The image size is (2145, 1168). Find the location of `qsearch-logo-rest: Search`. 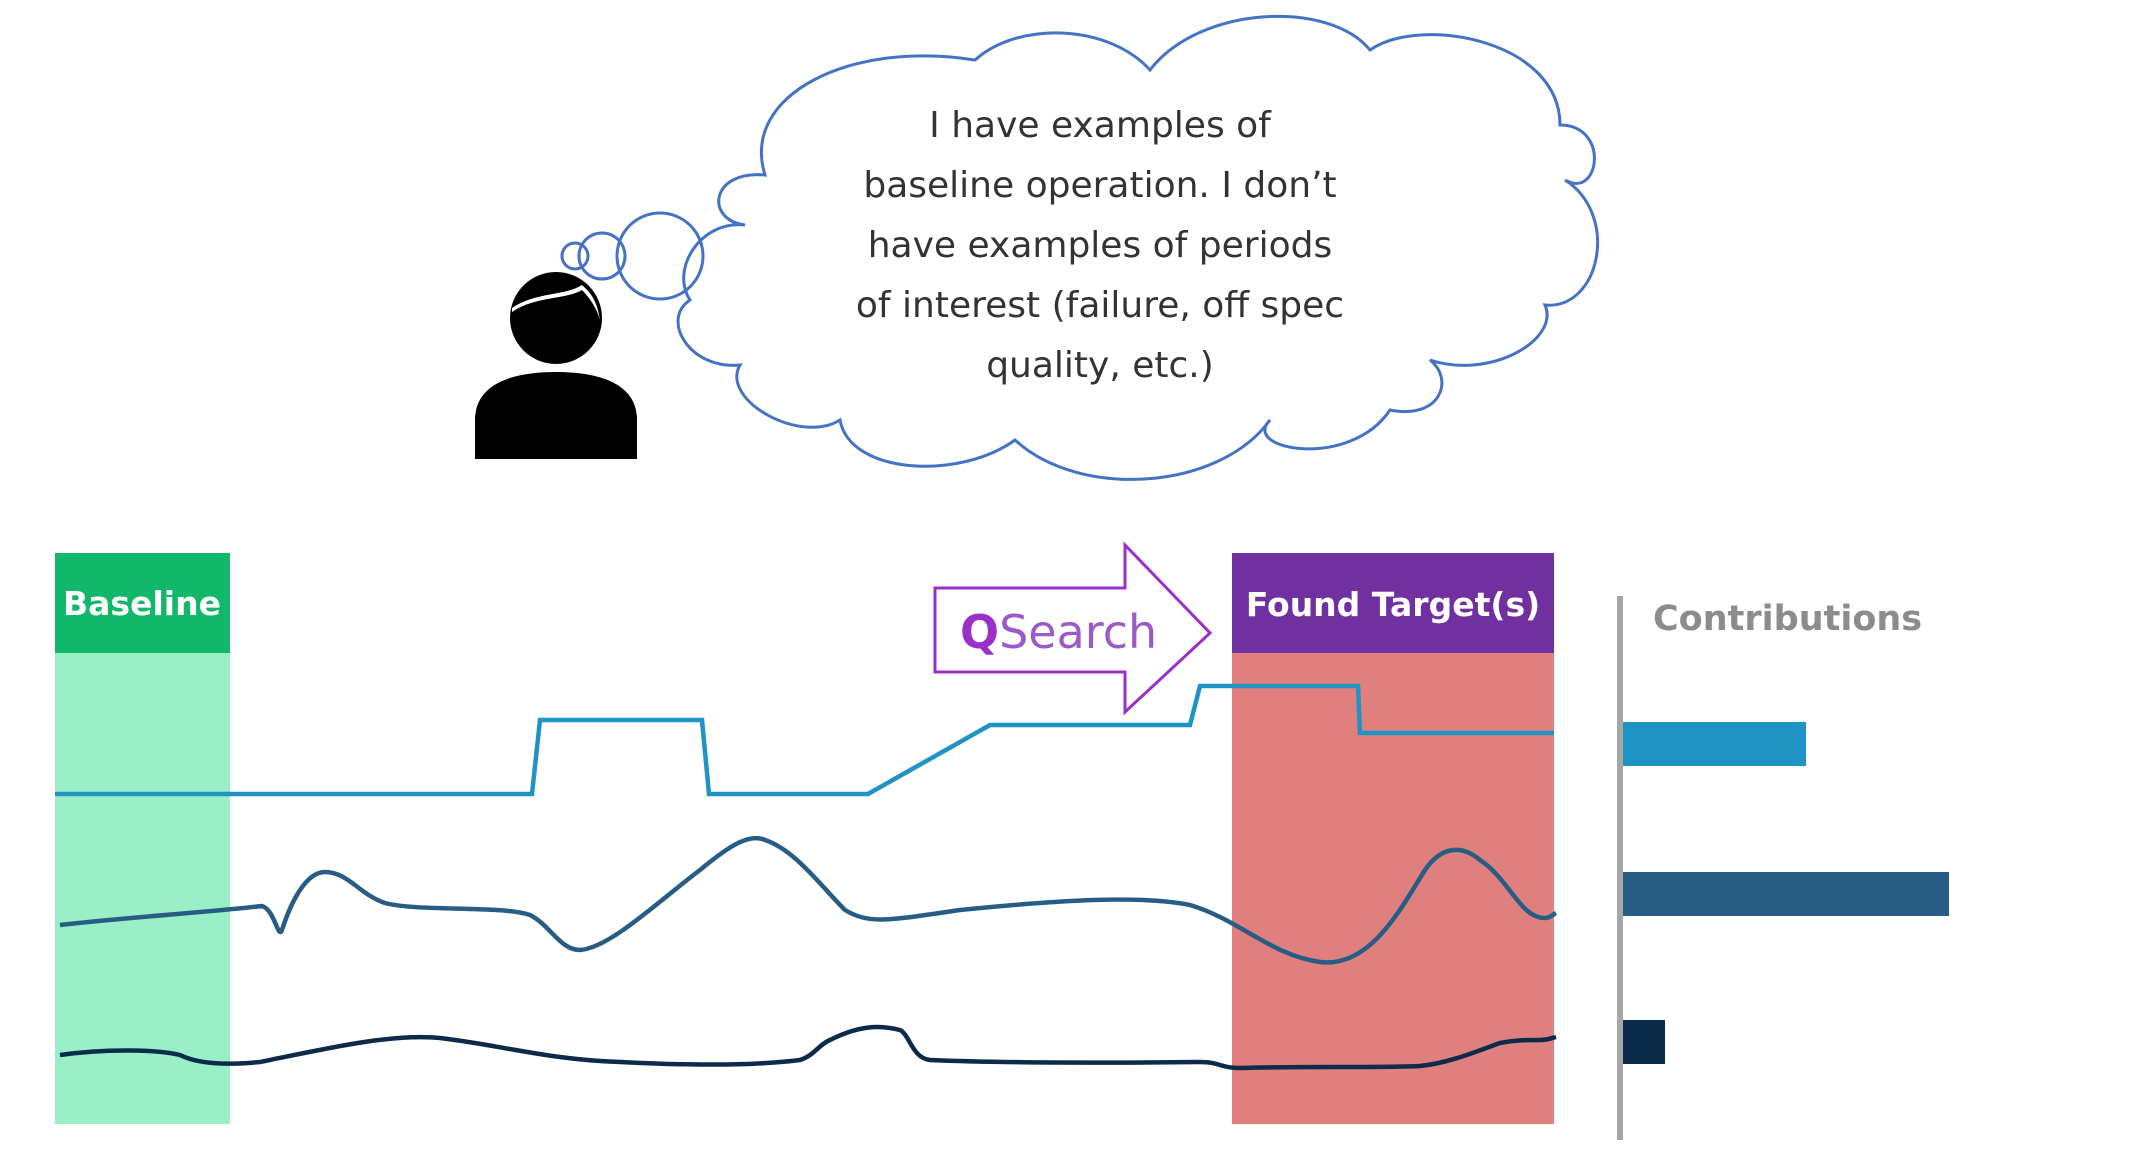

qsearch-logo-rest: Search is located at coordinates (1078, 632).